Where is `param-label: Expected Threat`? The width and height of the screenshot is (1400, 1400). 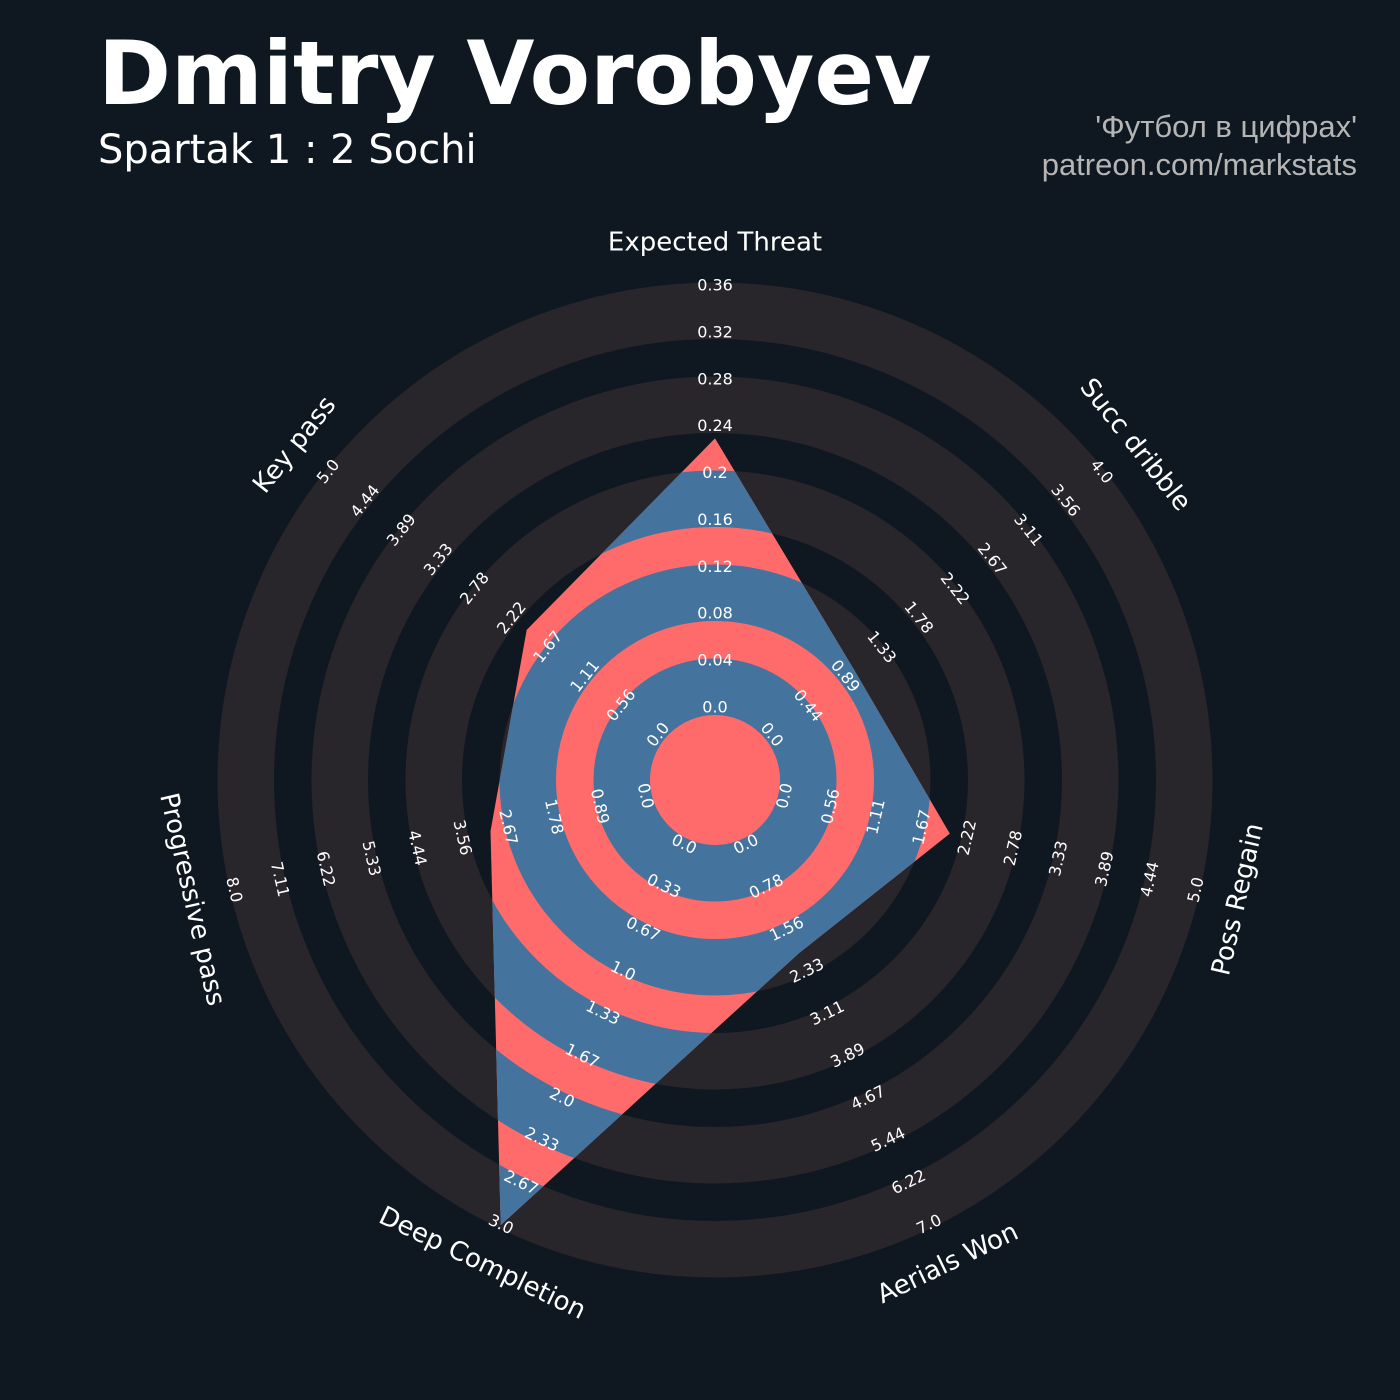 param-label: Expected Threat is located at coordinates (715, 243).